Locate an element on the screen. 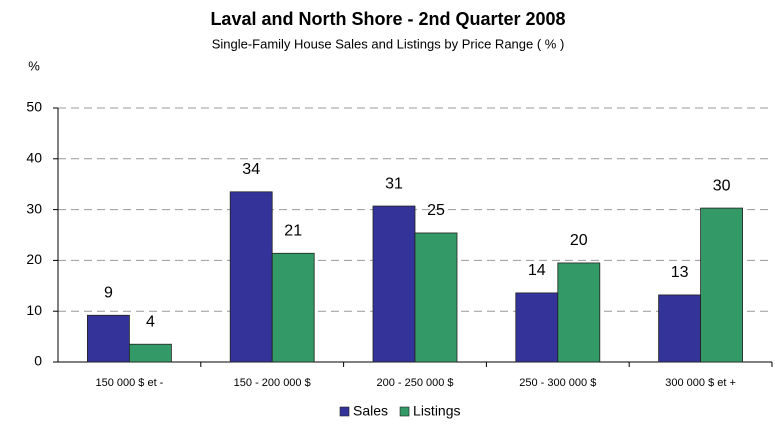  value-label: 14 is located at coordinates (537, 270).